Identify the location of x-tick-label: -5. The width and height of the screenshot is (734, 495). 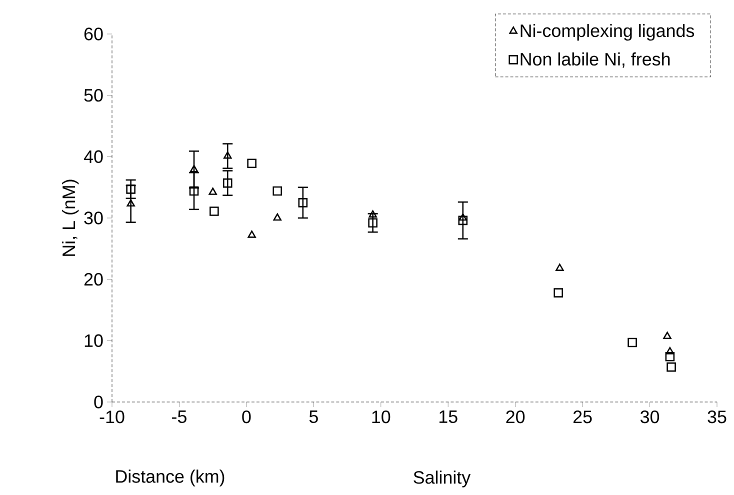
(179, 417).